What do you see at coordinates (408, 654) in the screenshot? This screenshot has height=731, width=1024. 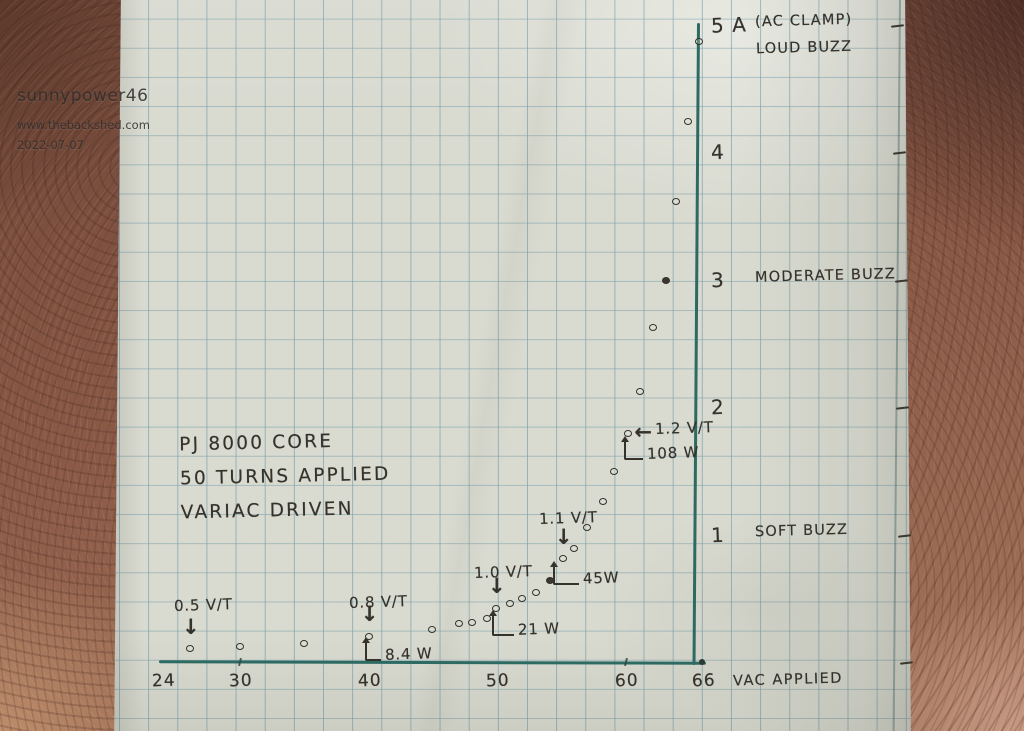 I see `wattage-label: 8.4 W` at bounding box center [408, 654].